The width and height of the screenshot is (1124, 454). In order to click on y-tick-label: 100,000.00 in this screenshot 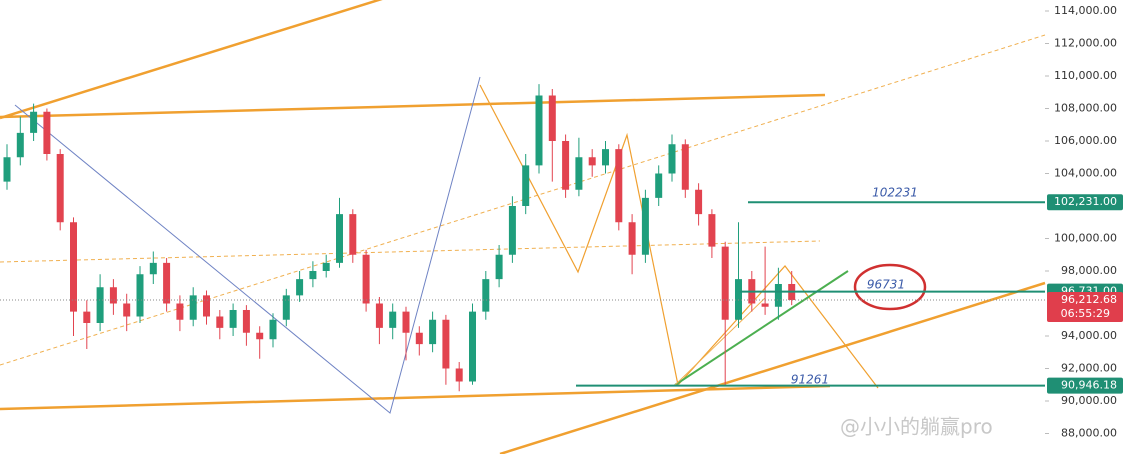, I will do `click(1085, 237)`.